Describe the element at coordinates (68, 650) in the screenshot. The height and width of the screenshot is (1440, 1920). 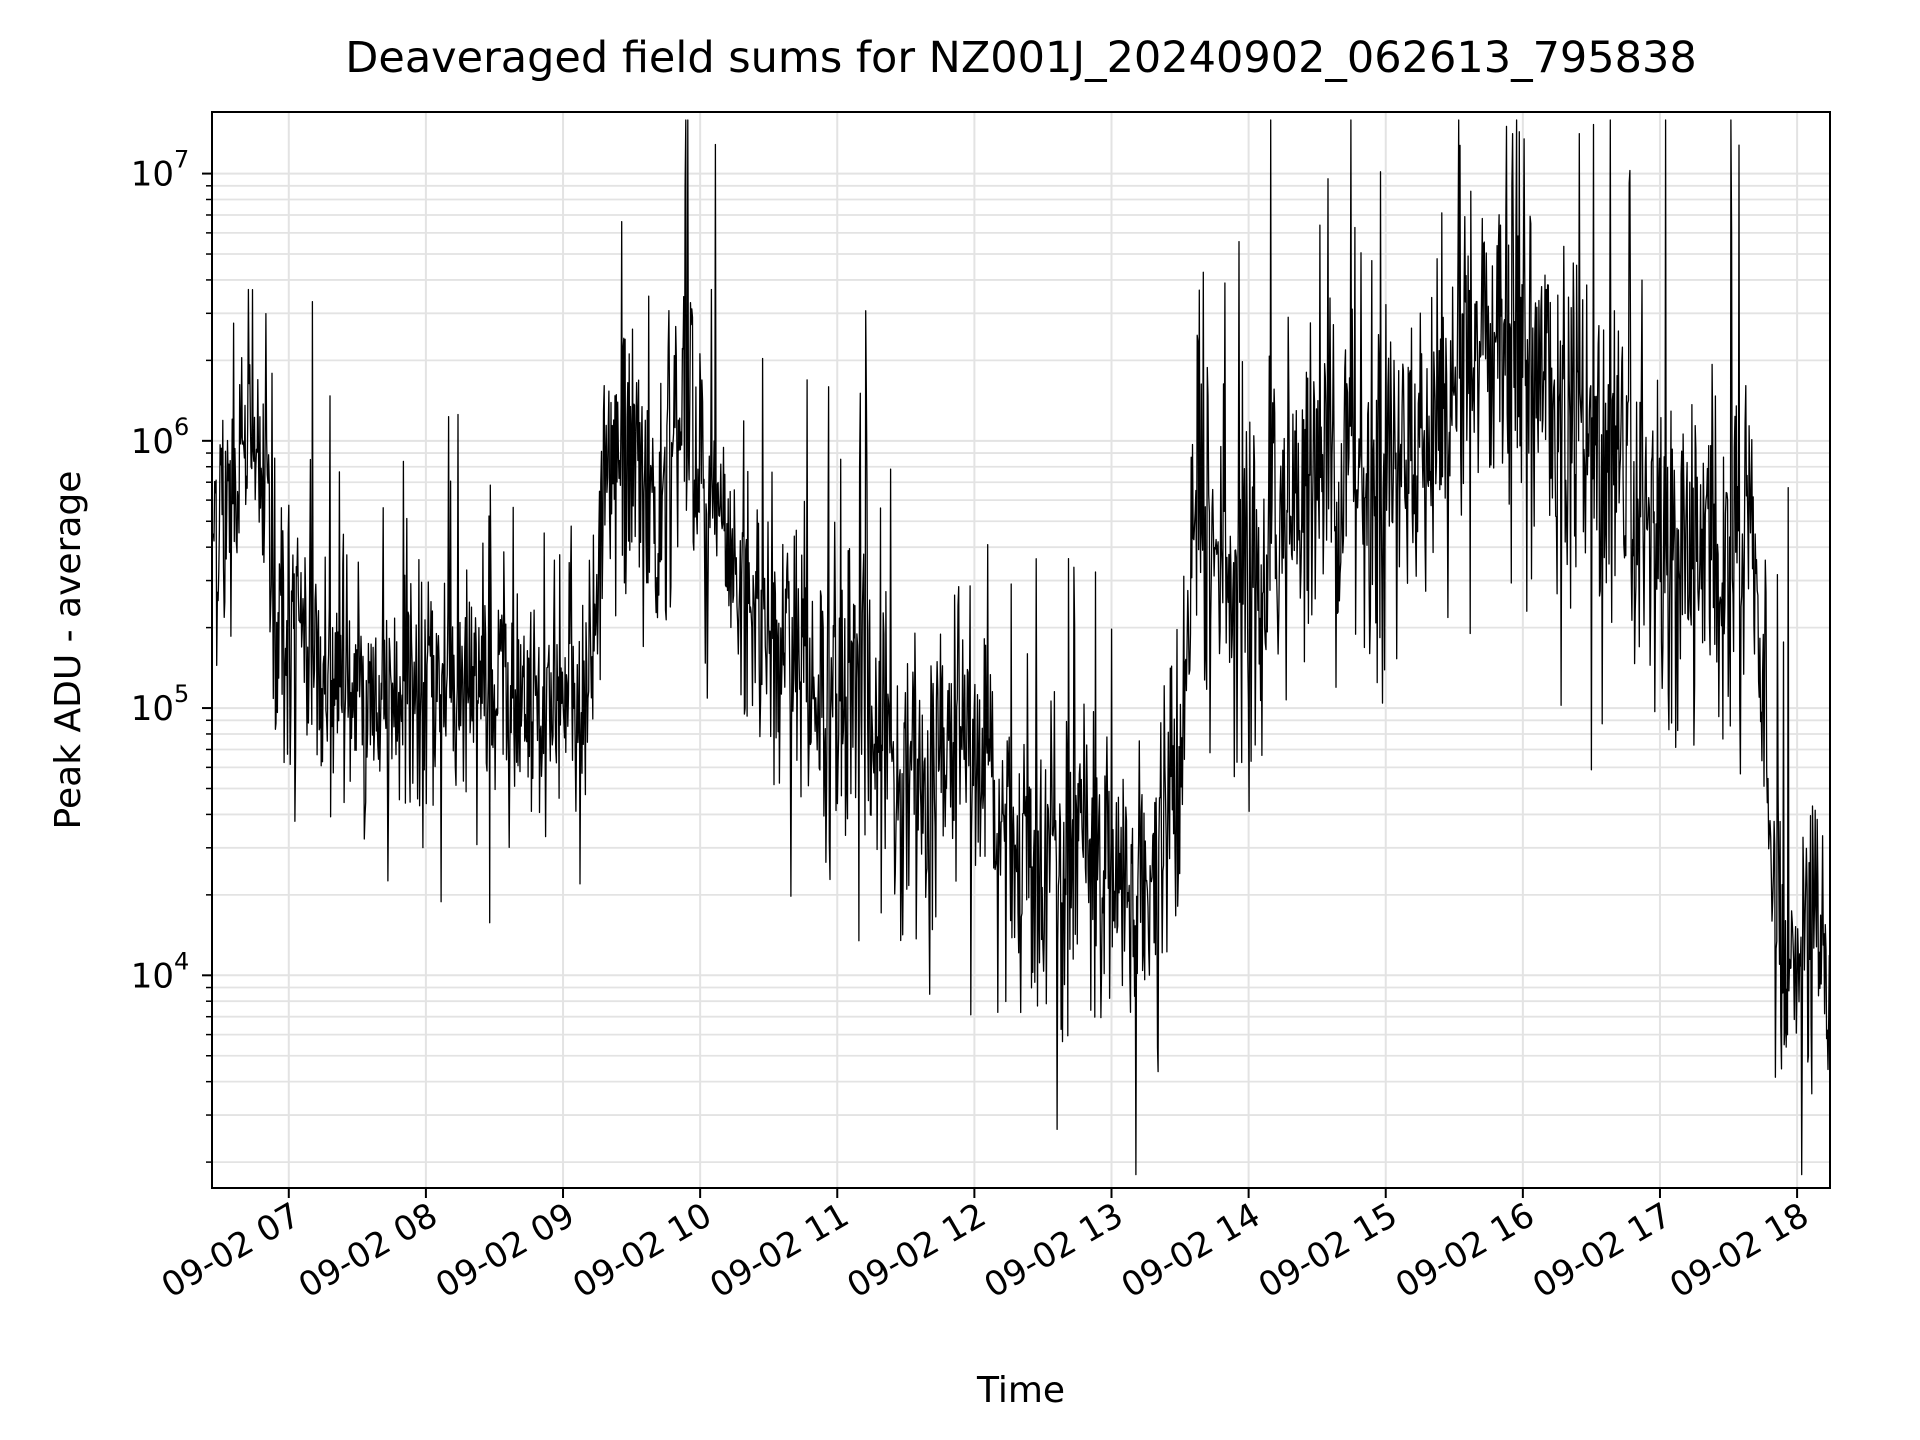
I see `y-axis-title: Peak ADU - average` at that location.